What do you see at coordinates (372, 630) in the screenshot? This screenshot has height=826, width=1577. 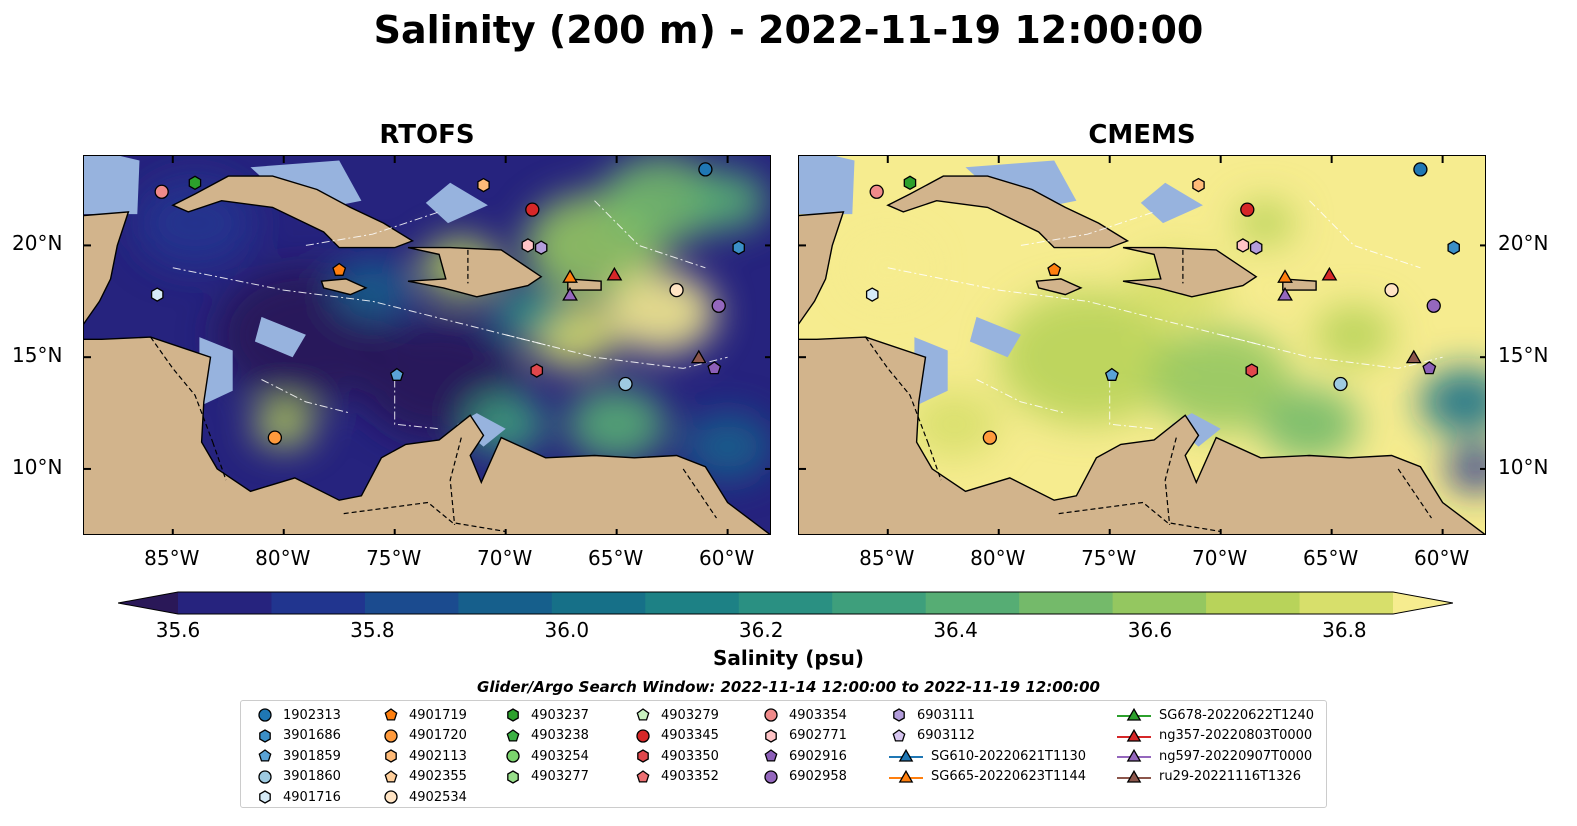 I see `colorbar-tick-label: 35.8` at bounding box center [372, 630].